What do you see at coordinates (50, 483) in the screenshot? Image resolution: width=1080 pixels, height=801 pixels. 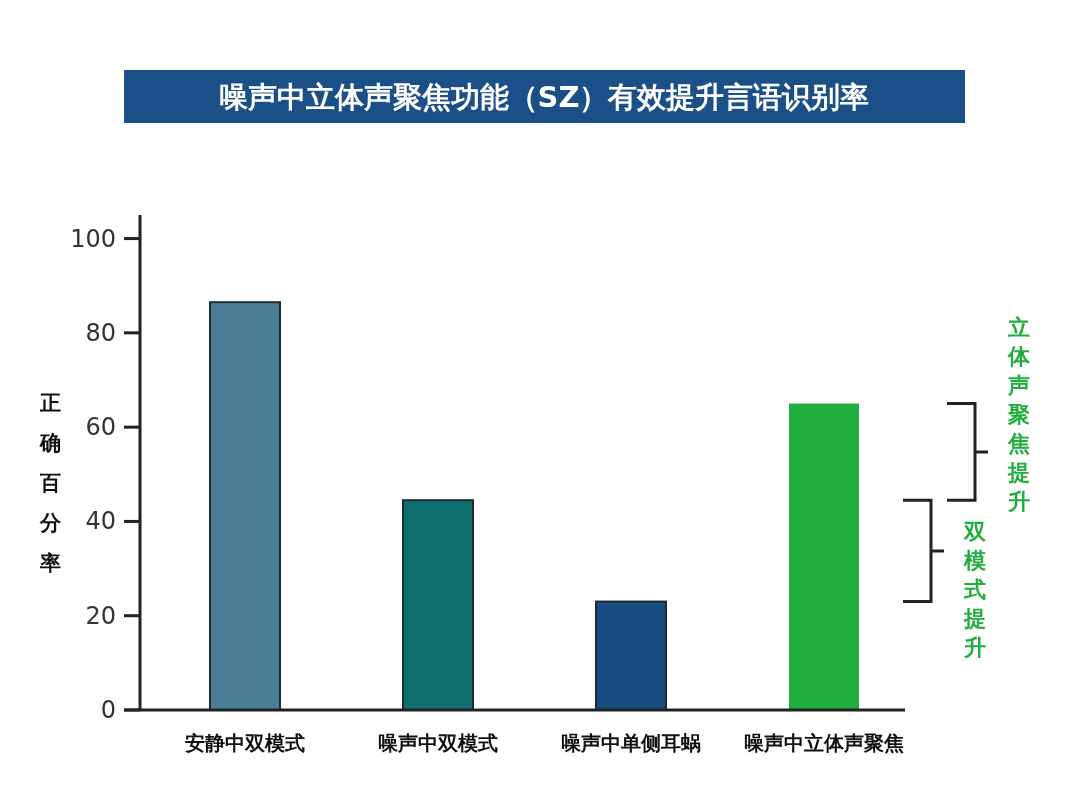 I see `ylabel: 正确百分率` at bounding box center [50, 483].